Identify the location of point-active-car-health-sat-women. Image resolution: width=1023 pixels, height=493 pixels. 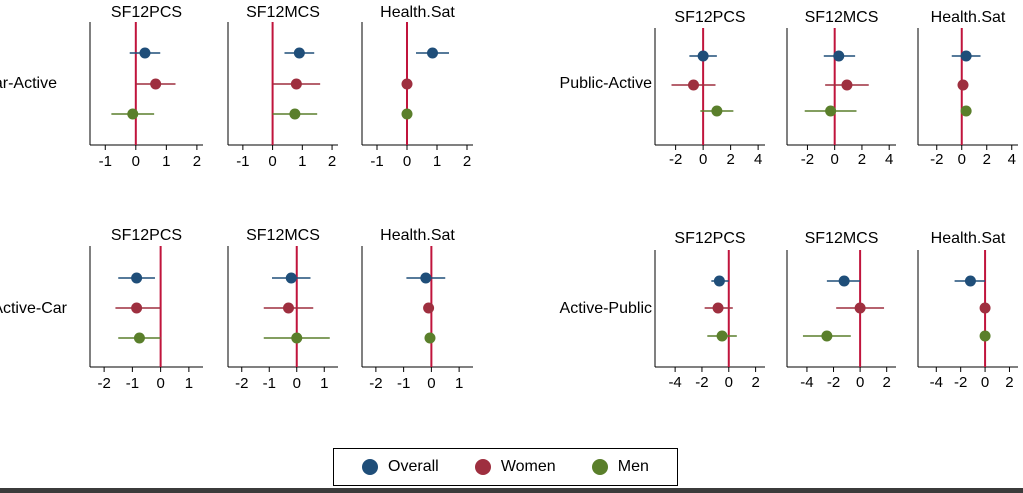
(429, 308).